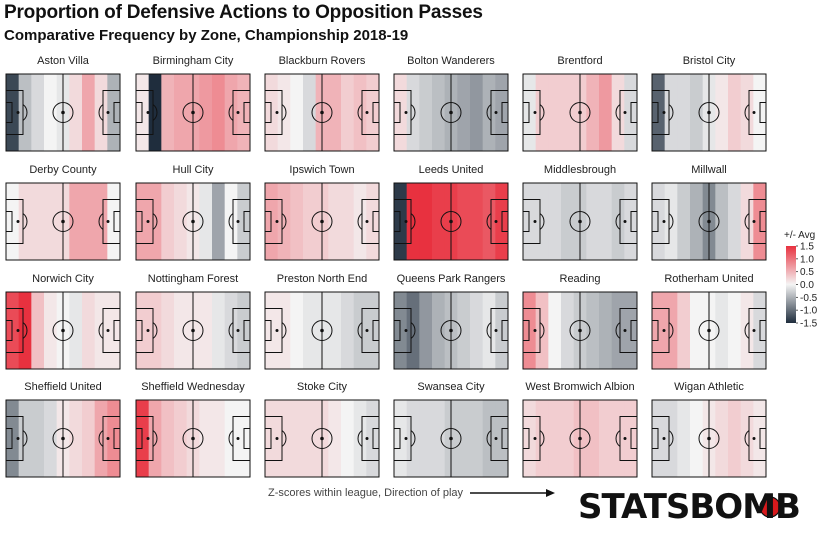 This screenshot has height=535, width=826. I want to click on legend-title: +/- Avg, so click(799, 235).